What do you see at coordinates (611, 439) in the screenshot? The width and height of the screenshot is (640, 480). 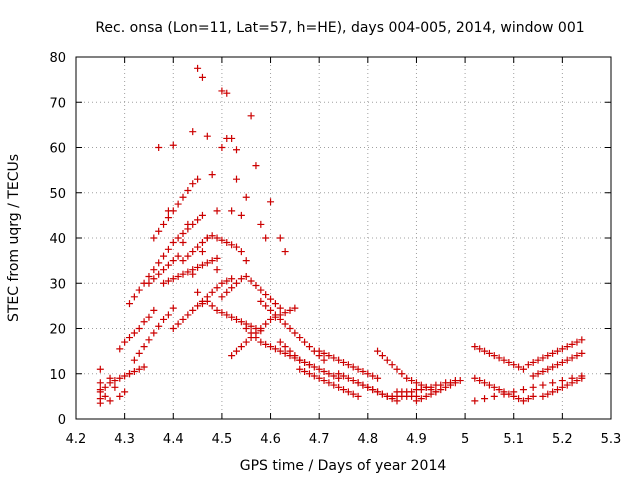 I see `x-tick-label: 5.3` at bounding box center [611, 439].